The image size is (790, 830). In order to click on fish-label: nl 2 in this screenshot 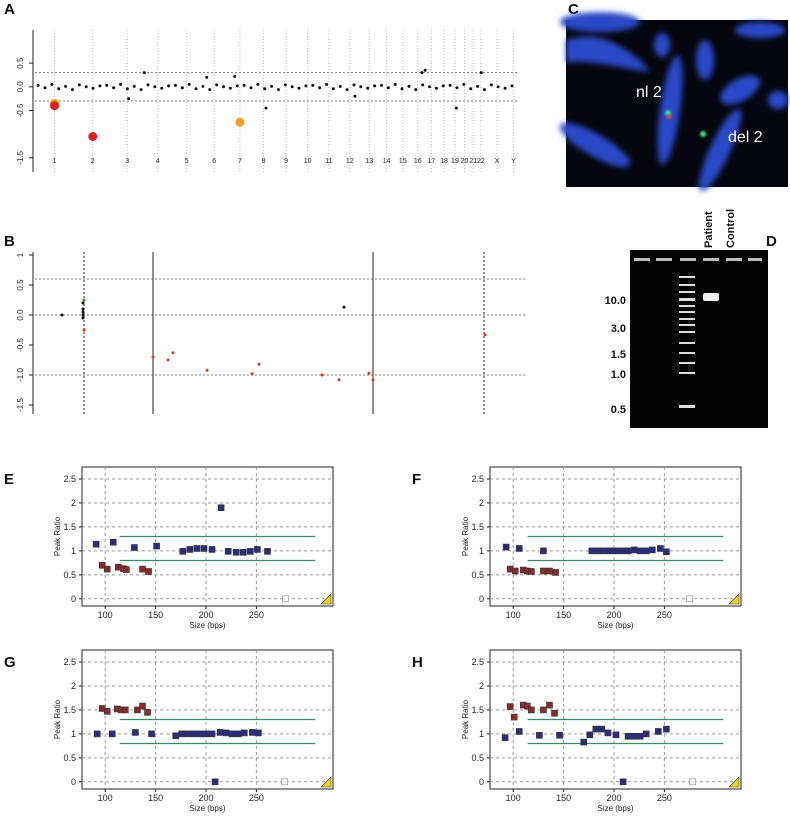, I will do `click(649, 92)`.